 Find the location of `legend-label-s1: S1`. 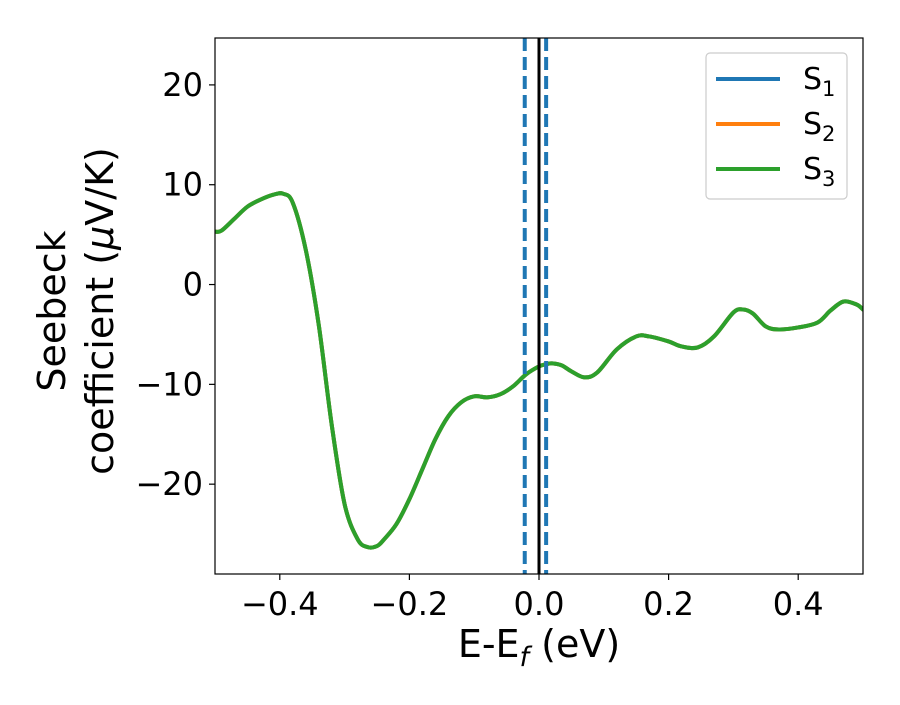

legend-label-s1: S1 is located at coordinates (819, 81).